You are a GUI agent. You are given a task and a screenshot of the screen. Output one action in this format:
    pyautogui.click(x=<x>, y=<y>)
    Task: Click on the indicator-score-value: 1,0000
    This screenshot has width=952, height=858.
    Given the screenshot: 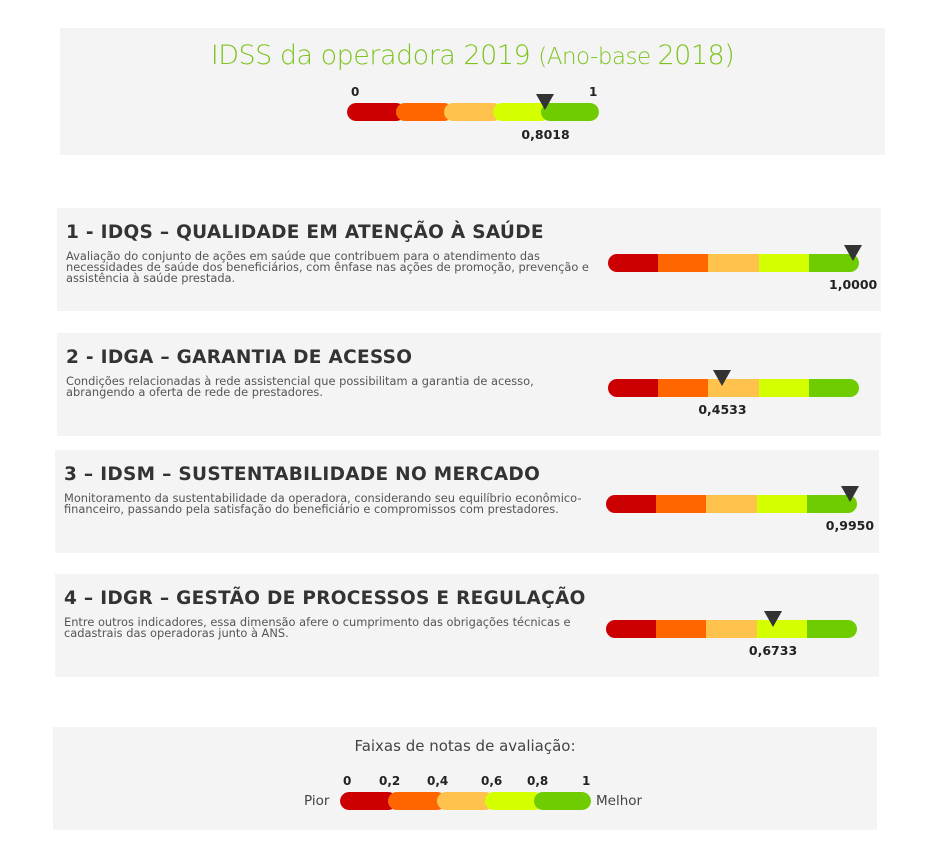 What is the action you would take?
    pyautogui.click(x=853, y=284)
    